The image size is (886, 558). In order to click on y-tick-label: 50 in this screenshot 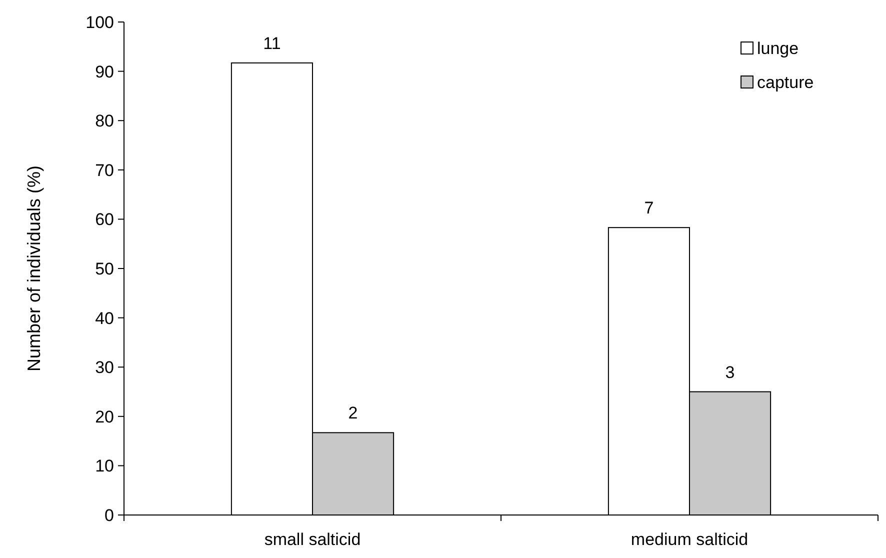, I will do `click(104, 268)`.